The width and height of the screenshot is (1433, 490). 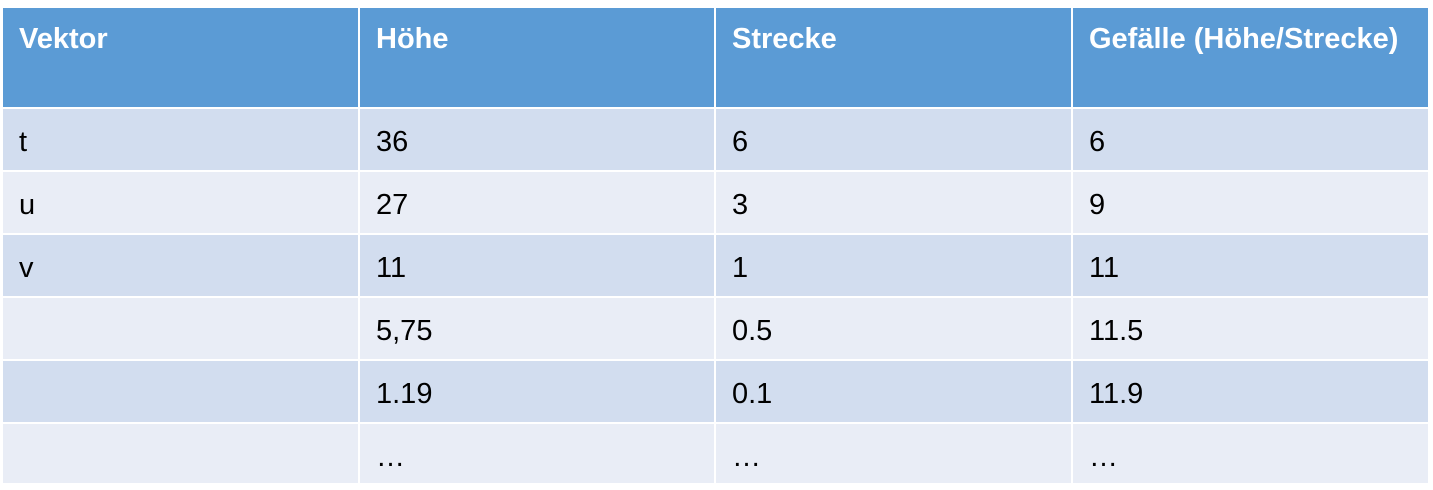 I want to click on table-row: 5,75 0.5 11.5, so click(x=715, y=328).